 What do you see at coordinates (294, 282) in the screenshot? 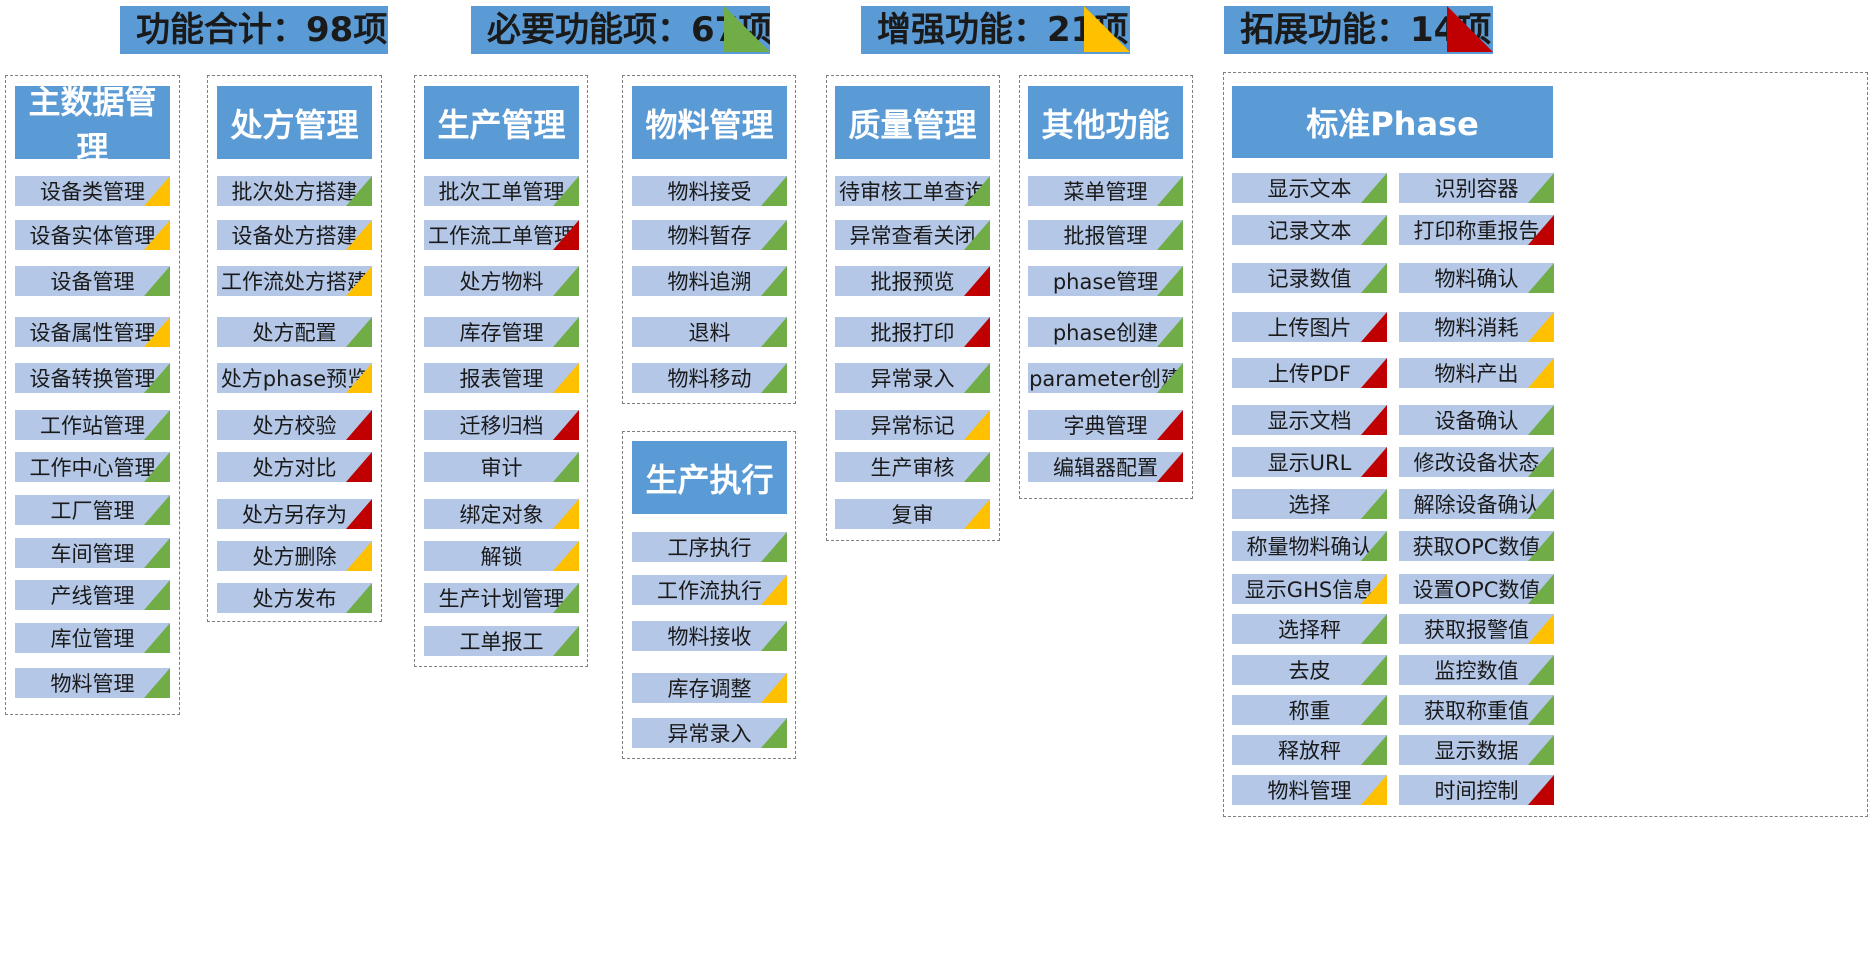
I see `feature-label: 工作流处方搭建` at bounding box center [294, 282].